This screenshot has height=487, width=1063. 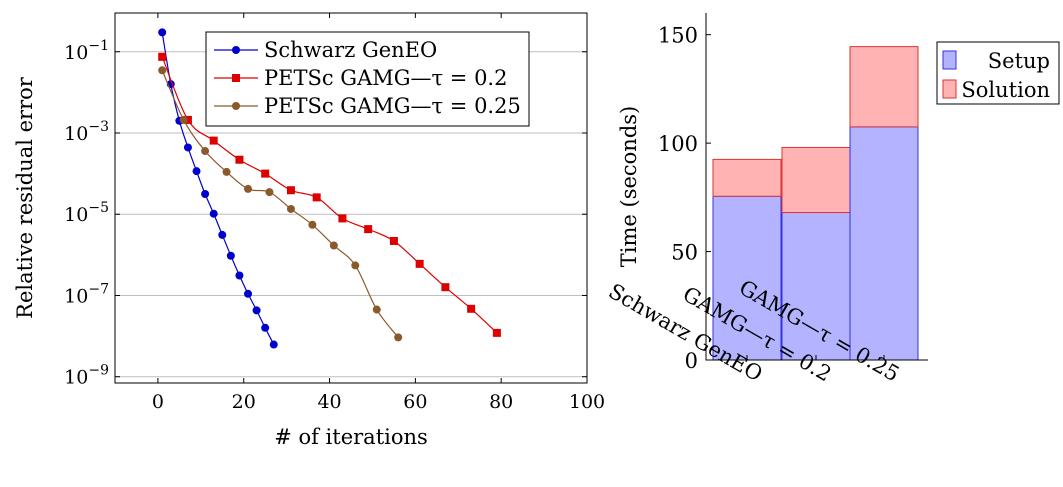 What do you see at coordinates (158, 402) in the screenshot?
I see `residual-chart-x-tick-label: 0` at bounding box center [158, 402].